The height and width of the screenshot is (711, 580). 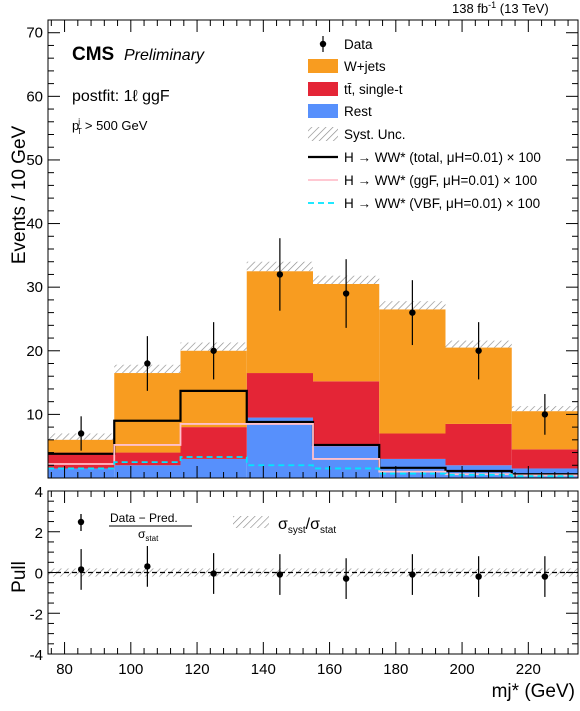 What do you see at coordinates (34, 414) in the screenshot?
I see `y-tick-label: 10` at bounding box center [34, 414].